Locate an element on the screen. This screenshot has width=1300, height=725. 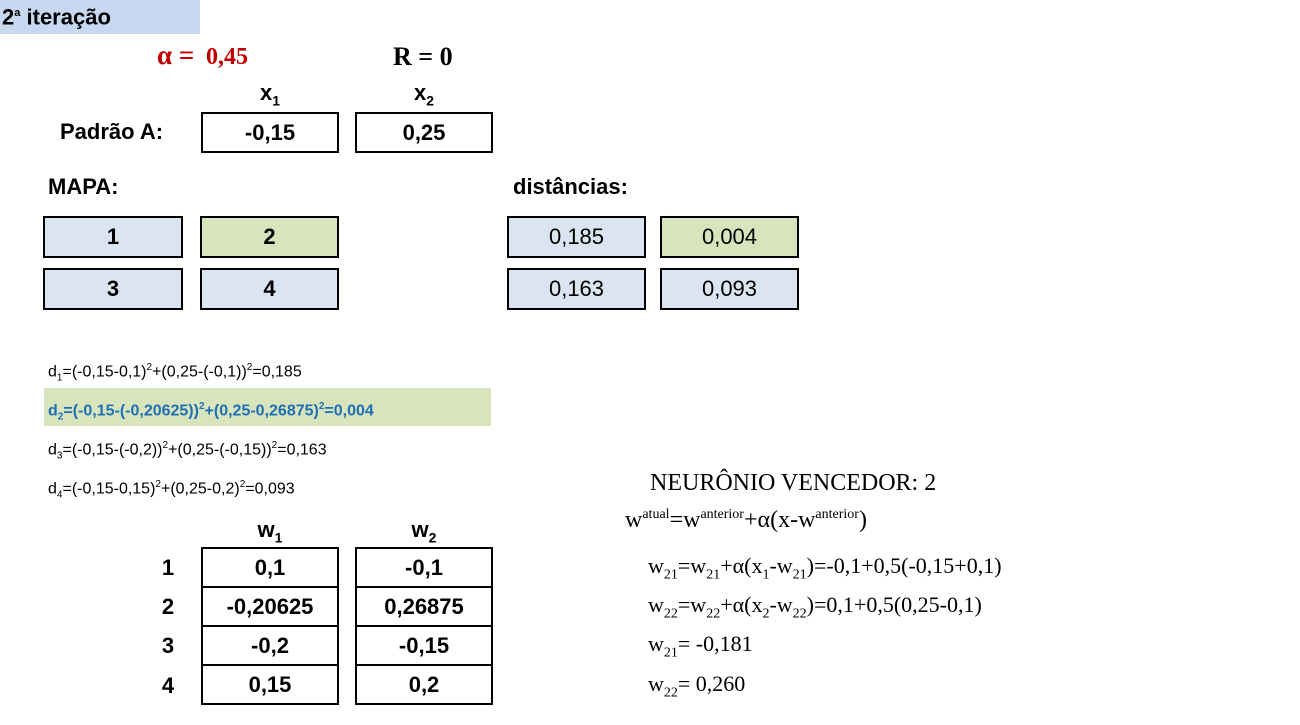
pattern-label: Padrão A: is located at coordinates (112, 131).